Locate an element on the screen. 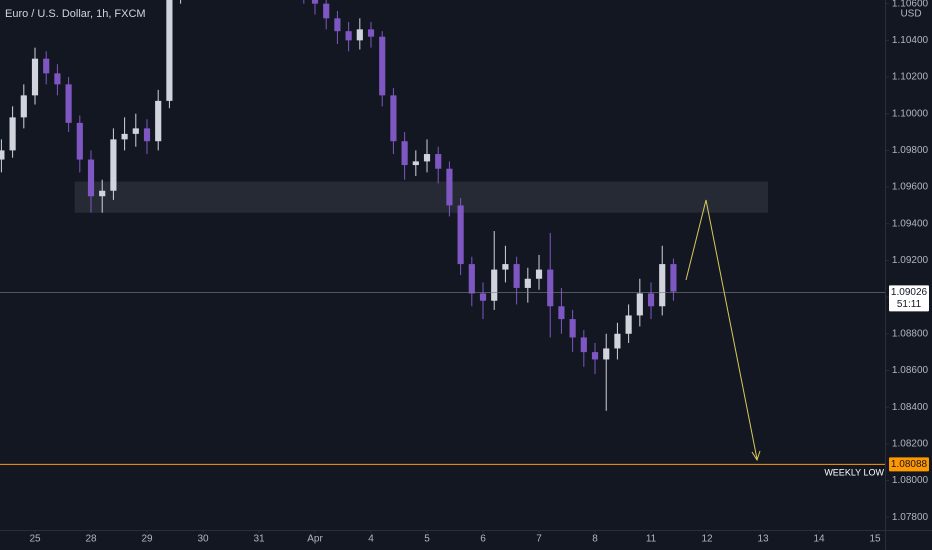  y-tick-label: 1.10400 is located at coordinates (910, 40).